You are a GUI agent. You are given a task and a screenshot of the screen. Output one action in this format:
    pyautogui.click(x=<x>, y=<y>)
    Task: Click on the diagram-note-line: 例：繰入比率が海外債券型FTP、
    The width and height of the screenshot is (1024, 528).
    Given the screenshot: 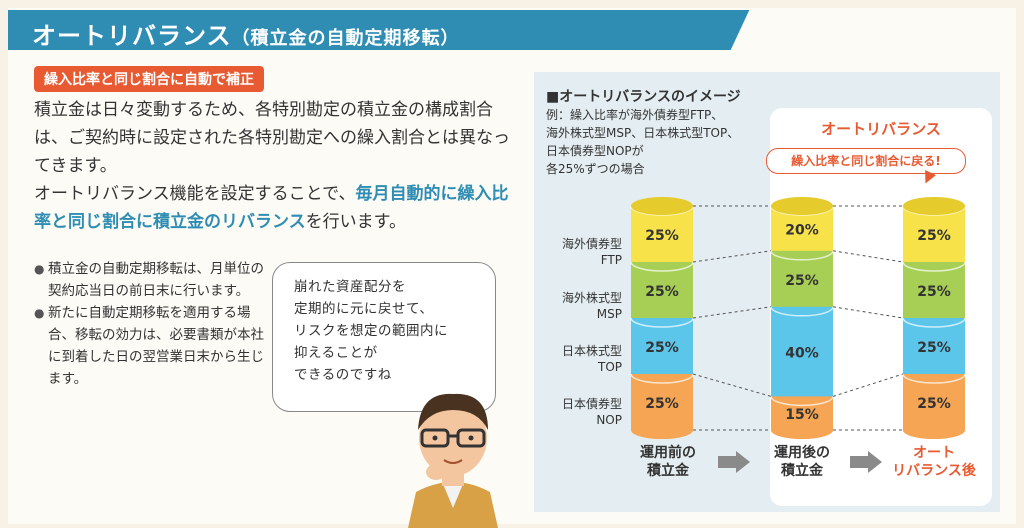 What is the action you would take?
    pyautogui.click(x=635, y=115)
    